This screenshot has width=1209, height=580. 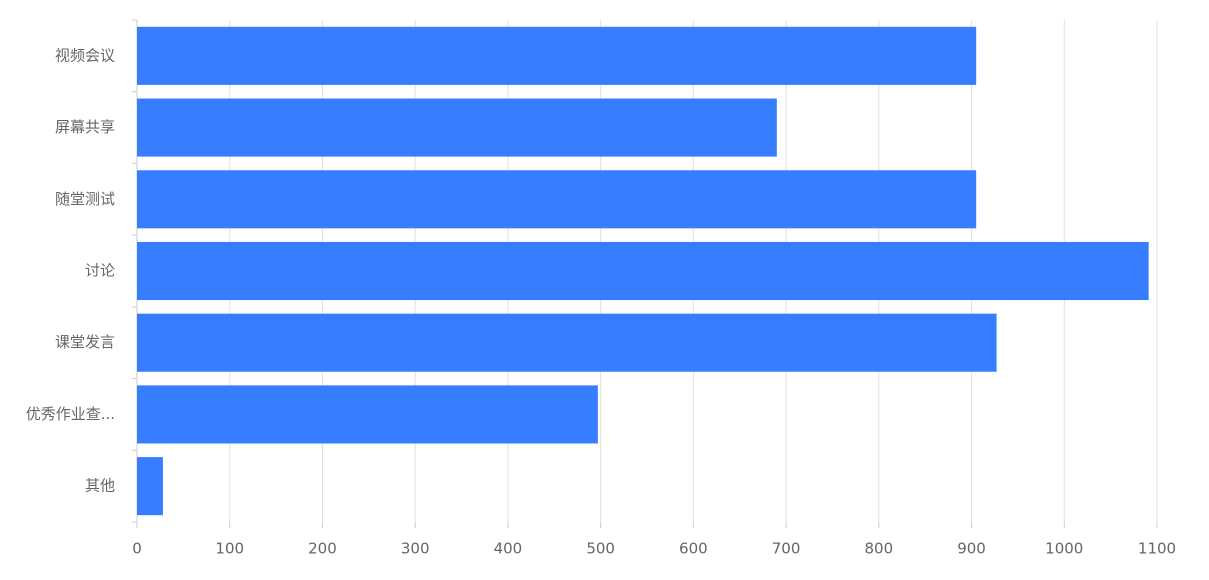 What do you see at coordinates (971, 549) in the screenshot?
I see `x-tick-label: 900` at bounding box center [971, 549].